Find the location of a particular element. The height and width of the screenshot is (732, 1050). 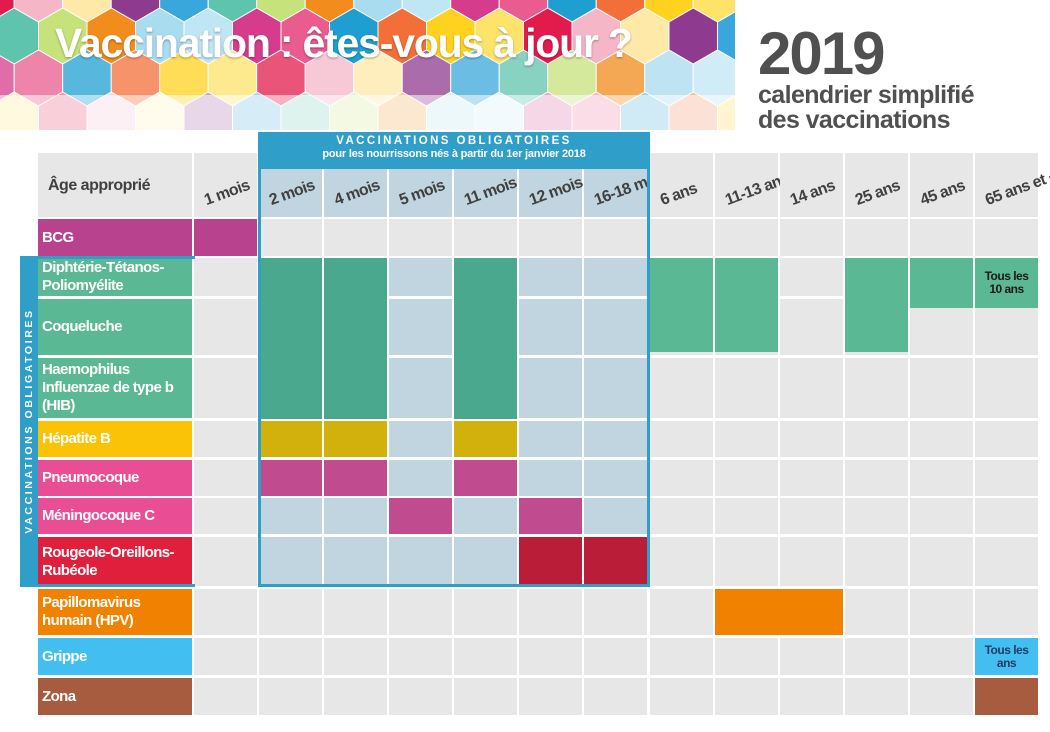

age-column-header: Âge approprié is located at coordinates (115, 185).